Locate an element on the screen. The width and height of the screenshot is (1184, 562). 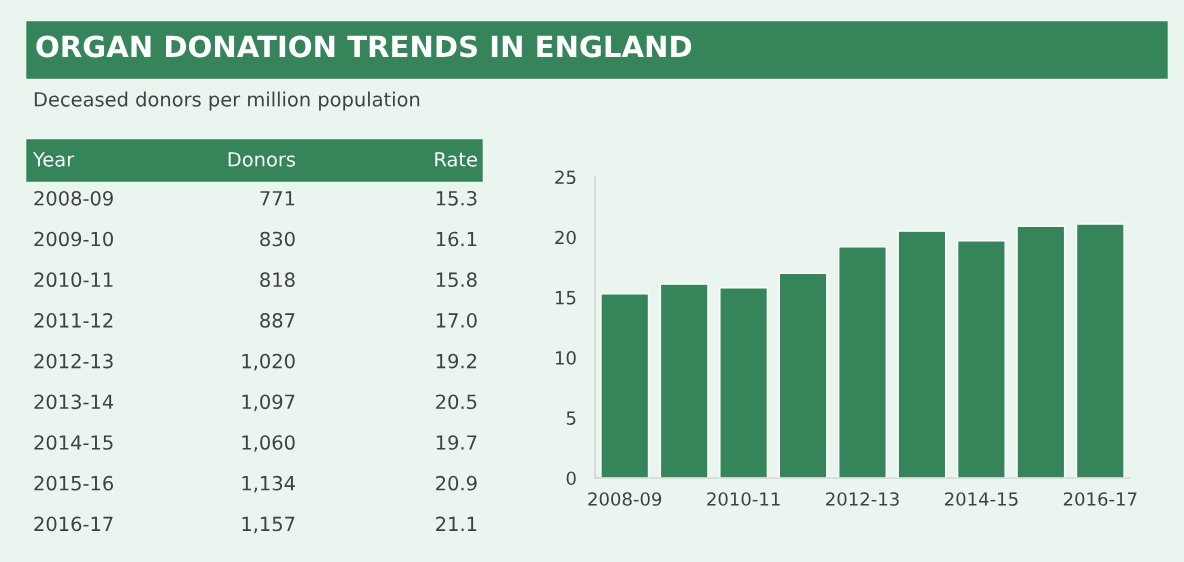
text: Rate is located at coordinates (456, 159).